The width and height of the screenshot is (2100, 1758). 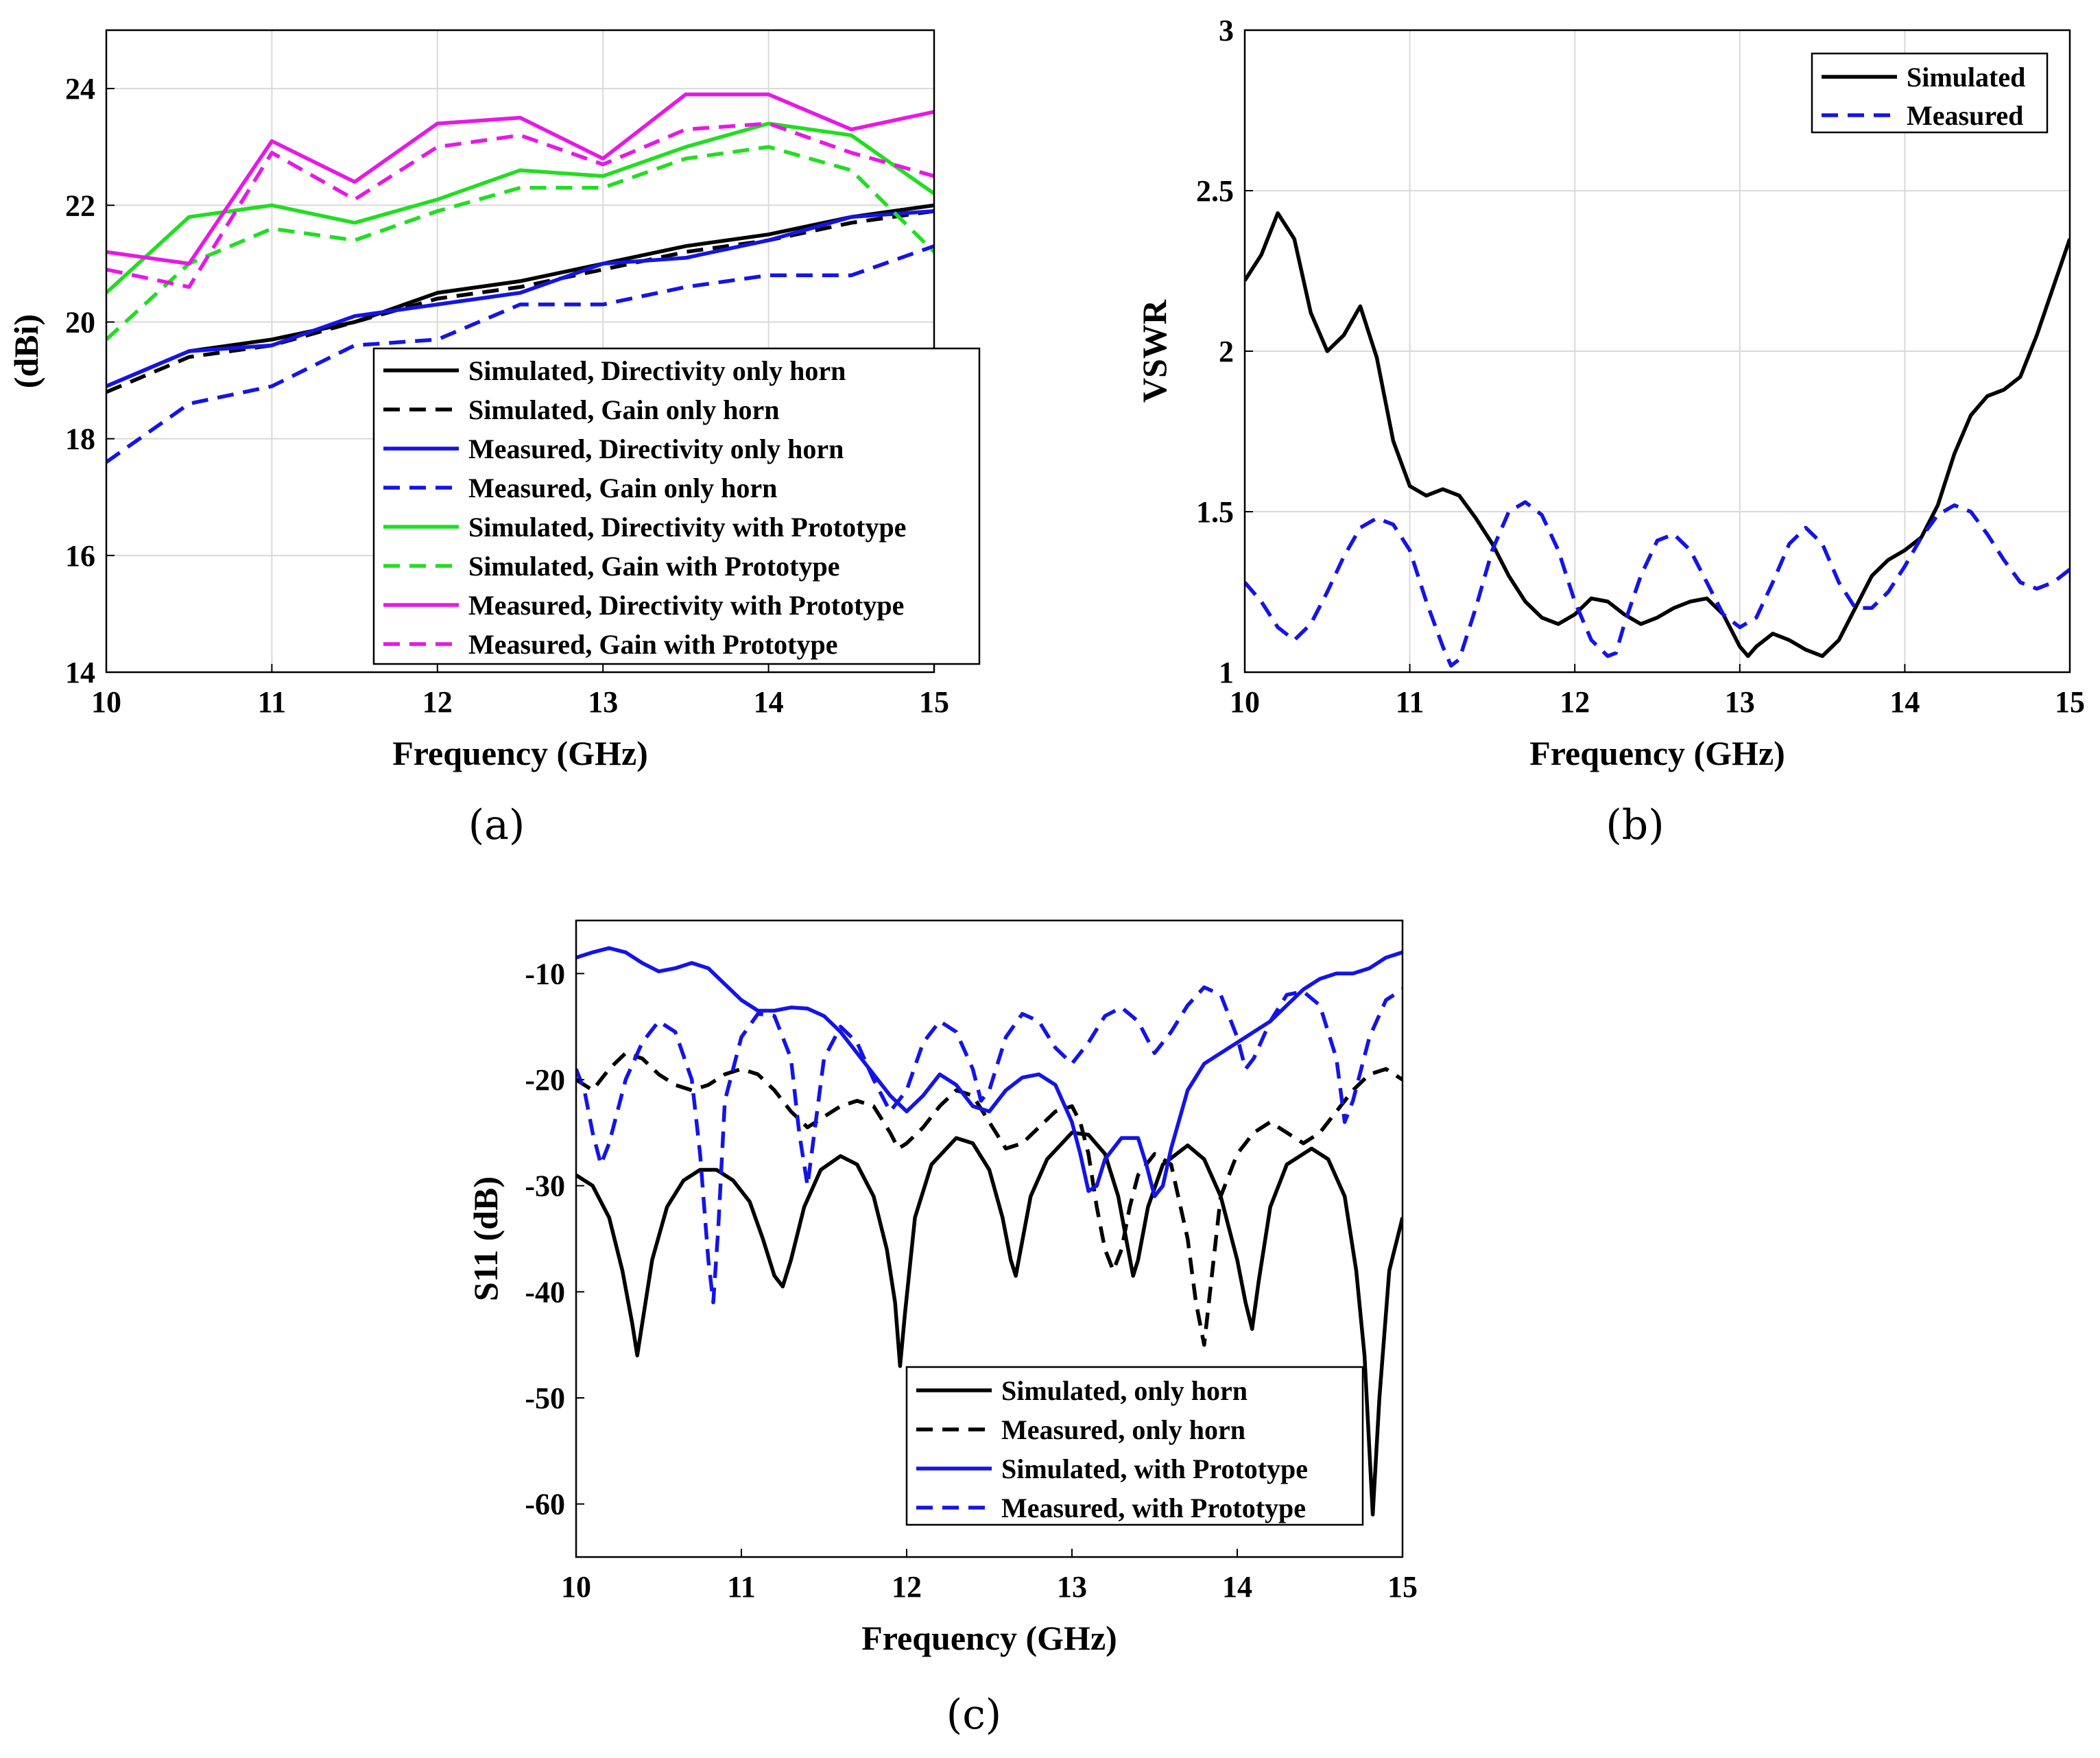 I want to click on legend-entry: Measured, so click(x=1965, y=115).